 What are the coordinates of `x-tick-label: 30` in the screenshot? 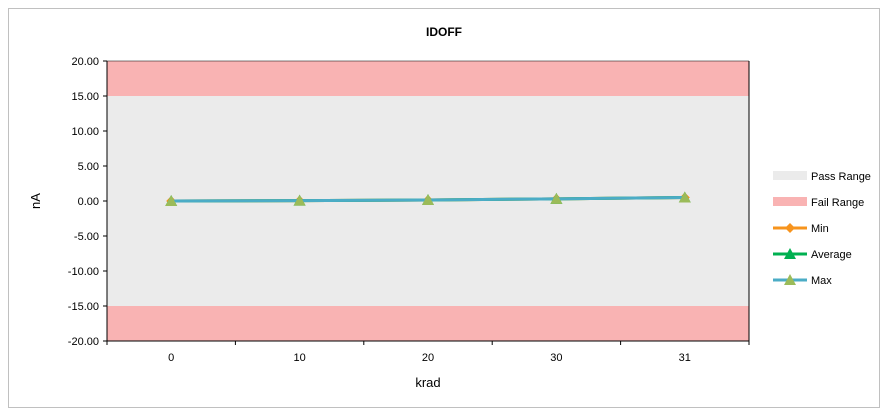 It's located at (556, 358).